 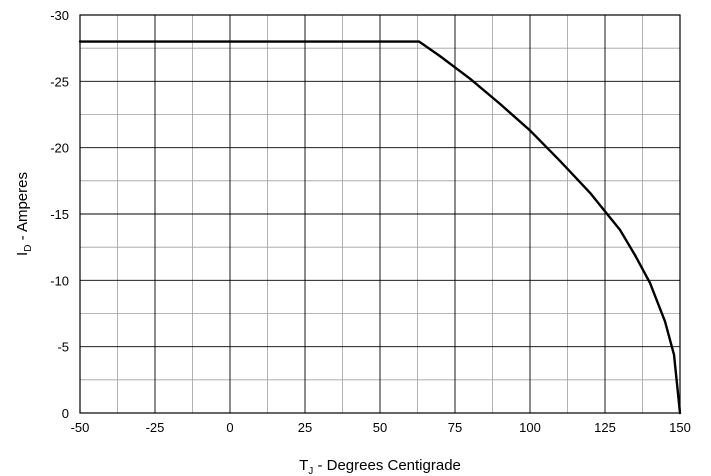 What do you see at coordinates (680, 427) in the screenshot?
I see `x-tick-label: 150` at bounding box center [680, 427].